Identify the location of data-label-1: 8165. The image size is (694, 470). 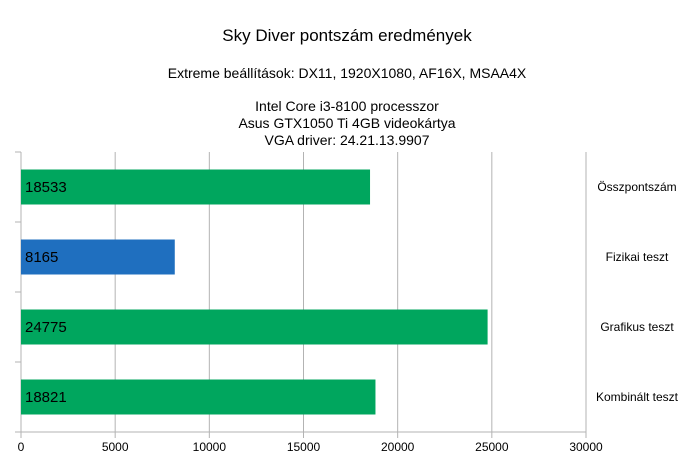
(41, 257).